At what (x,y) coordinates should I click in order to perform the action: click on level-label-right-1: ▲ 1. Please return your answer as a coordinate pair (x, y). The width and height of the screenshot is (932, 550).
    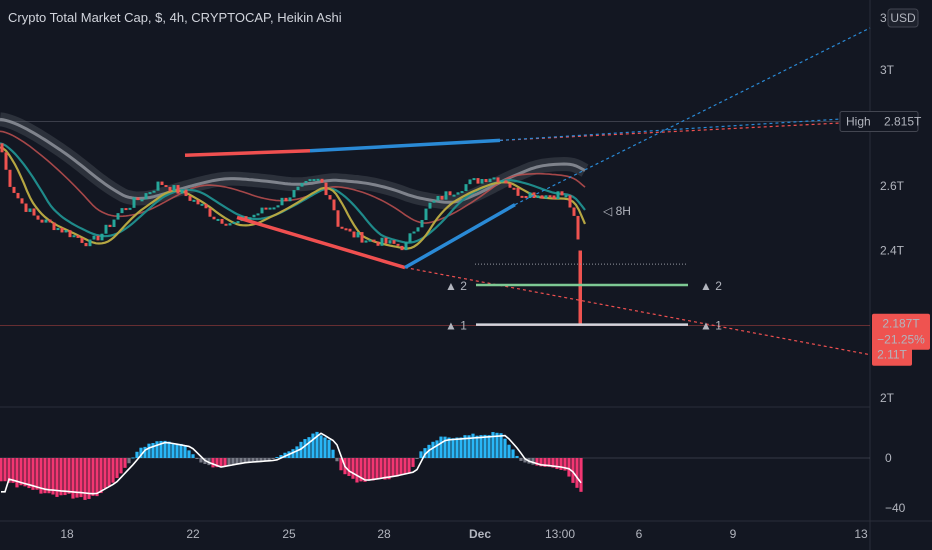
    Looking at the image, I should click on (711, 326).